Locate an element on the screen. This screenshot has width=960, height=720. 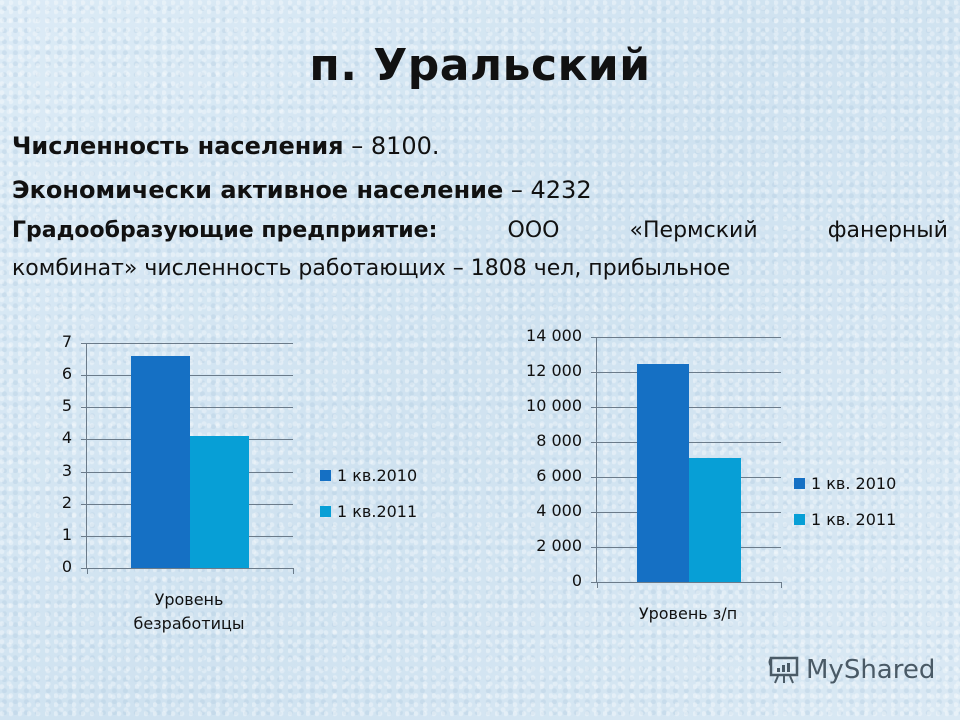
category-label: Уровень безработицы is located at coordinates (189, 612).